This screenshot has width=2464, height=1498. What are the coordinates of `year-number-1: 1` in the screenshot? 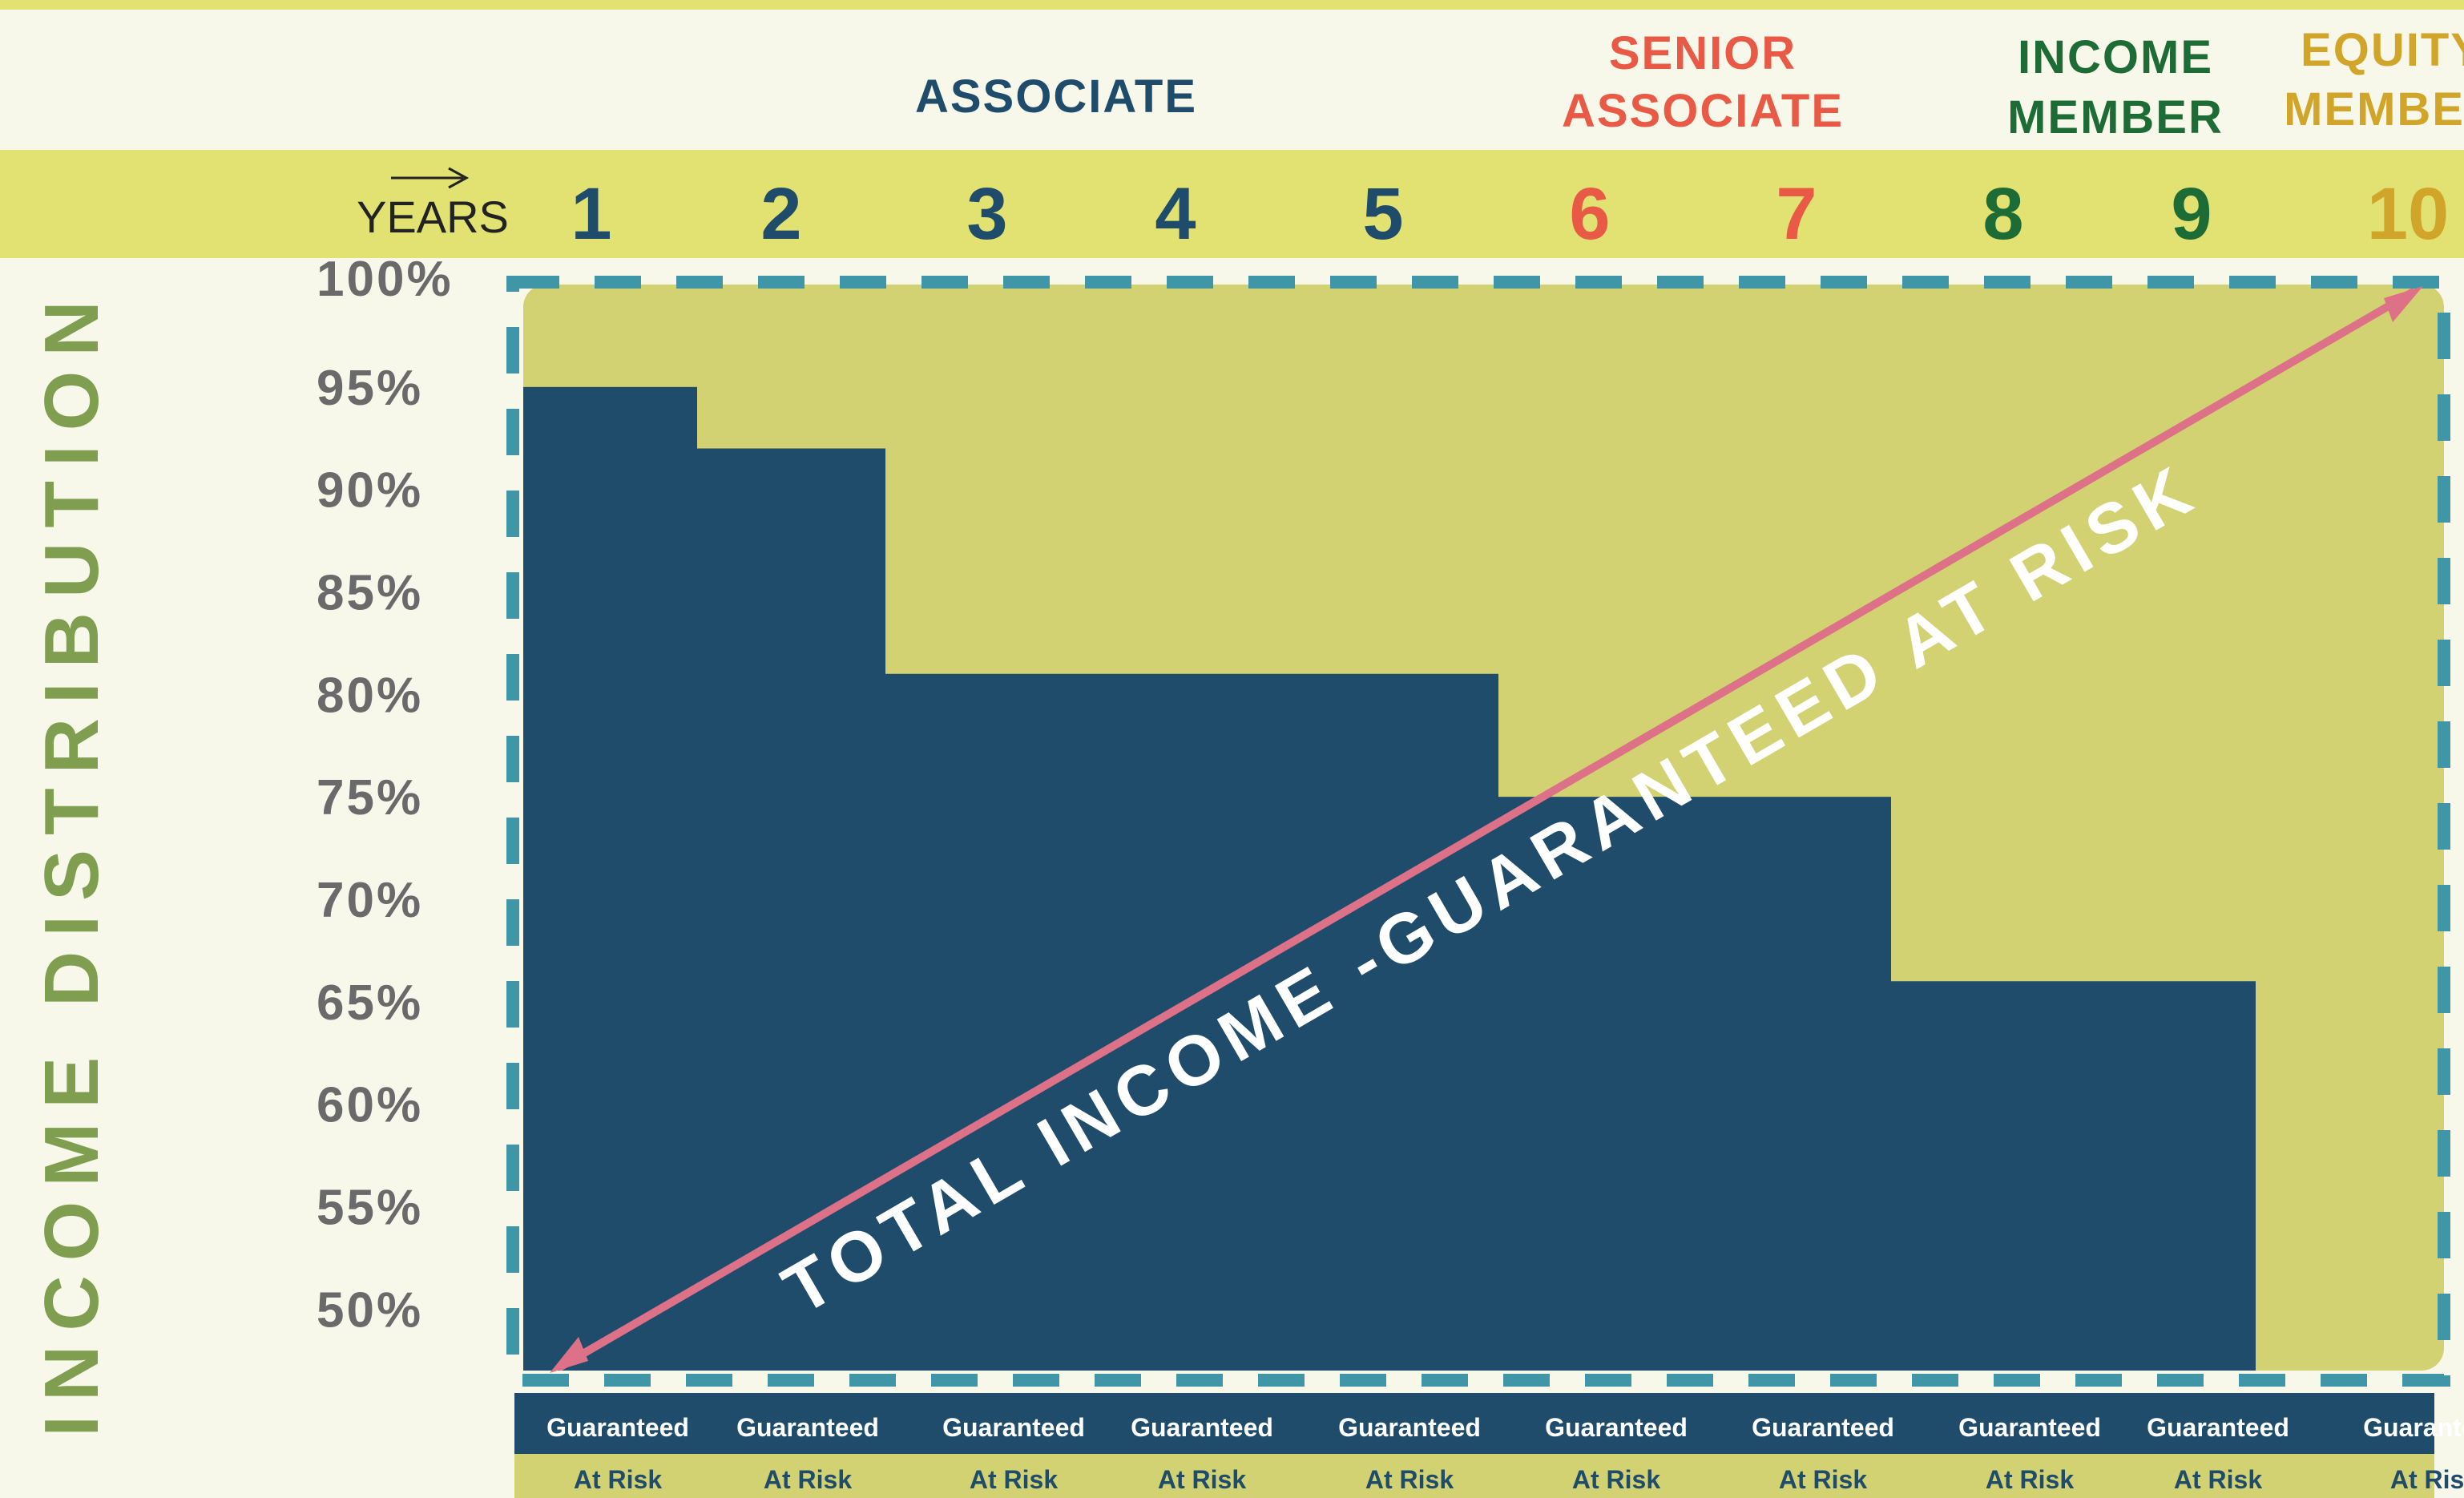 It's located at (591, 214).